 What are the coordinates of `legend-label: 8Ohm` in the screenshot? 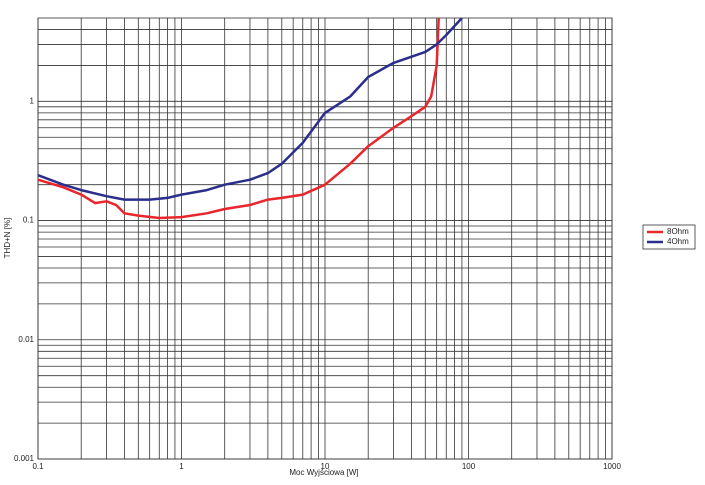 It's located at (678, 231).